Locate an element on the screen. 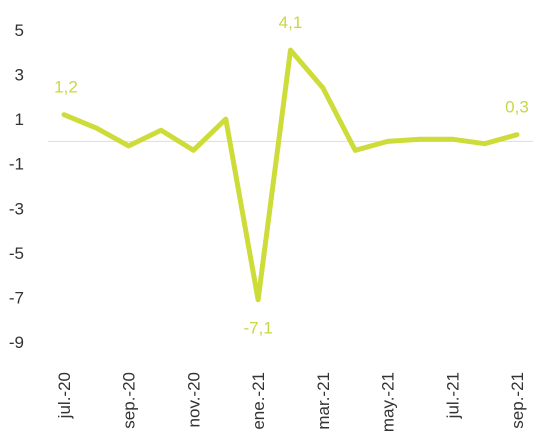 The image size is (533, 436). x-tick-label: mar.-21 is located at coordinates (323, 401).